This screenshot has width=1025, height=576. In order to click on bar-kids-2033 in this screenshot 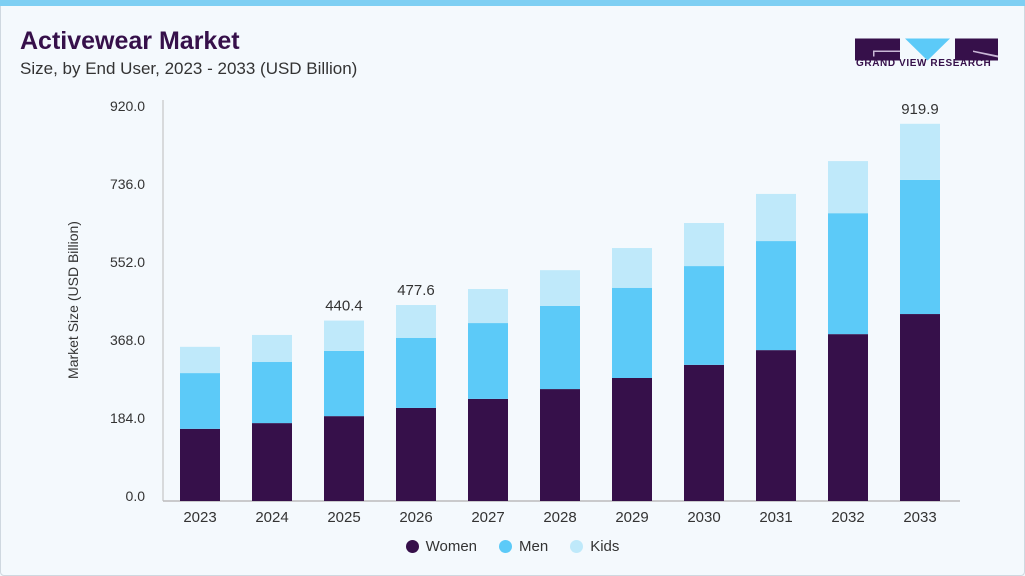, I will do `click(920, 151)`.